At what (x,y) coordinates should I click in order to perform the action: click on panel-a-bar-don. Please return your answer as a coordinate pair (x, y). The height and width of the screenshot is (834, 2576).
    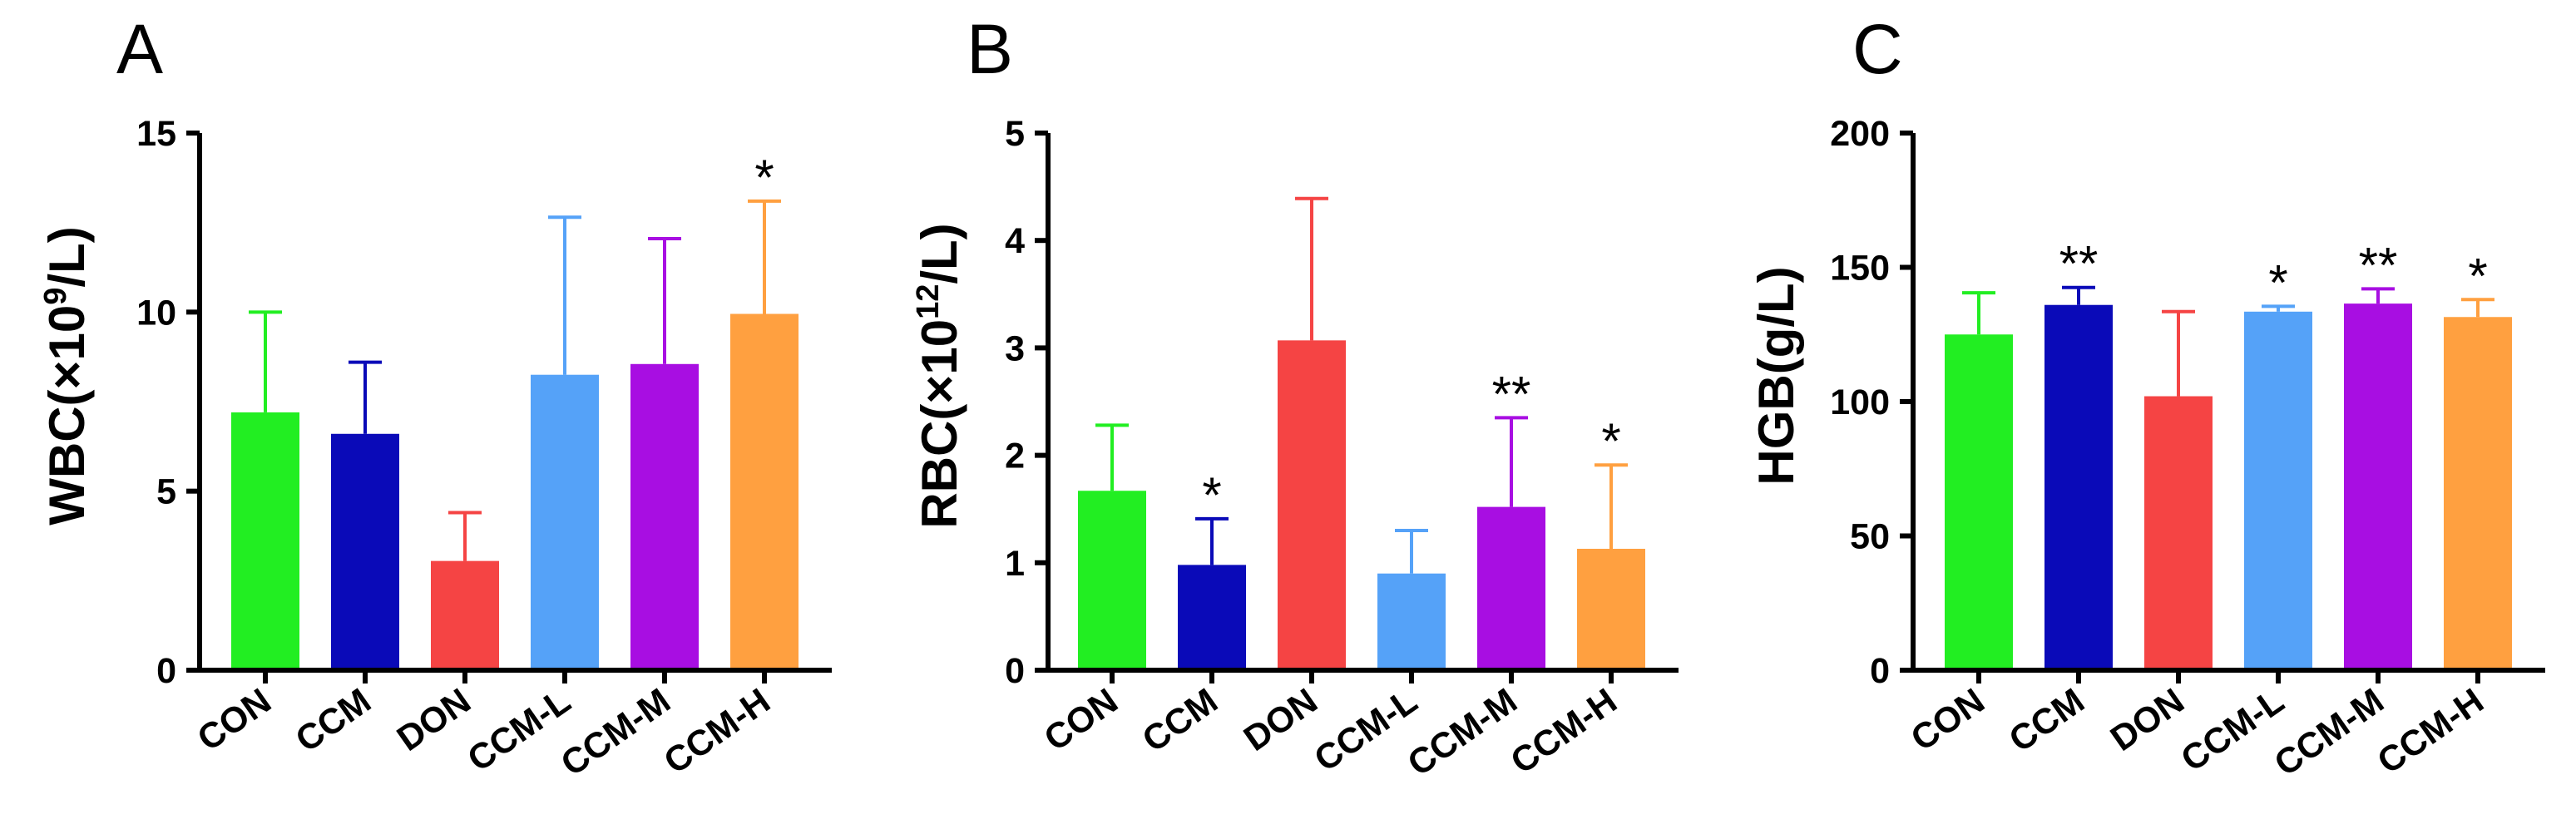
    Looking at the image, I should click on (465, 615).